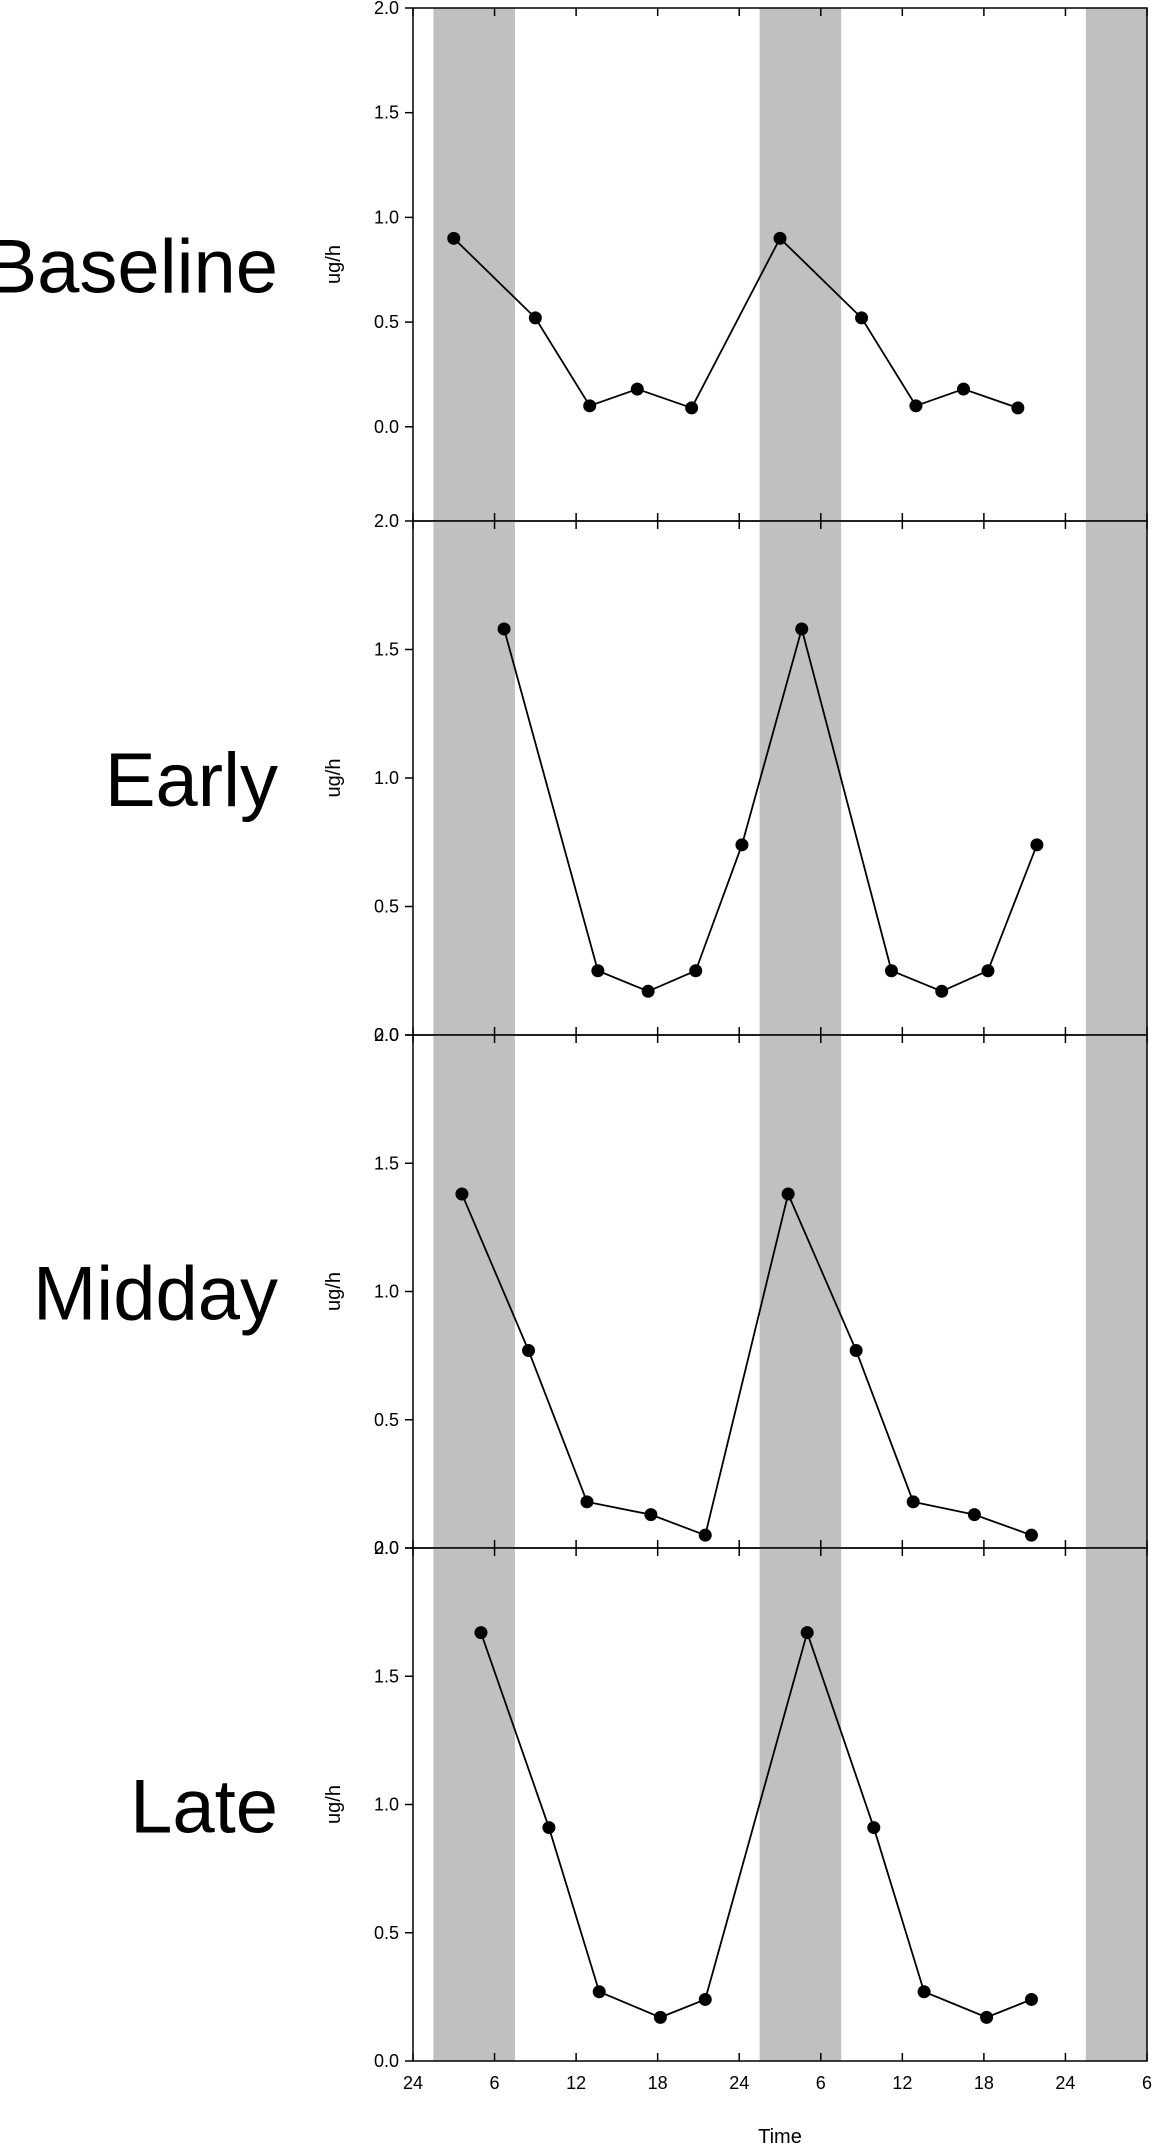  I want to click on x-tick-label-8: 24, so click(1065, 2083).